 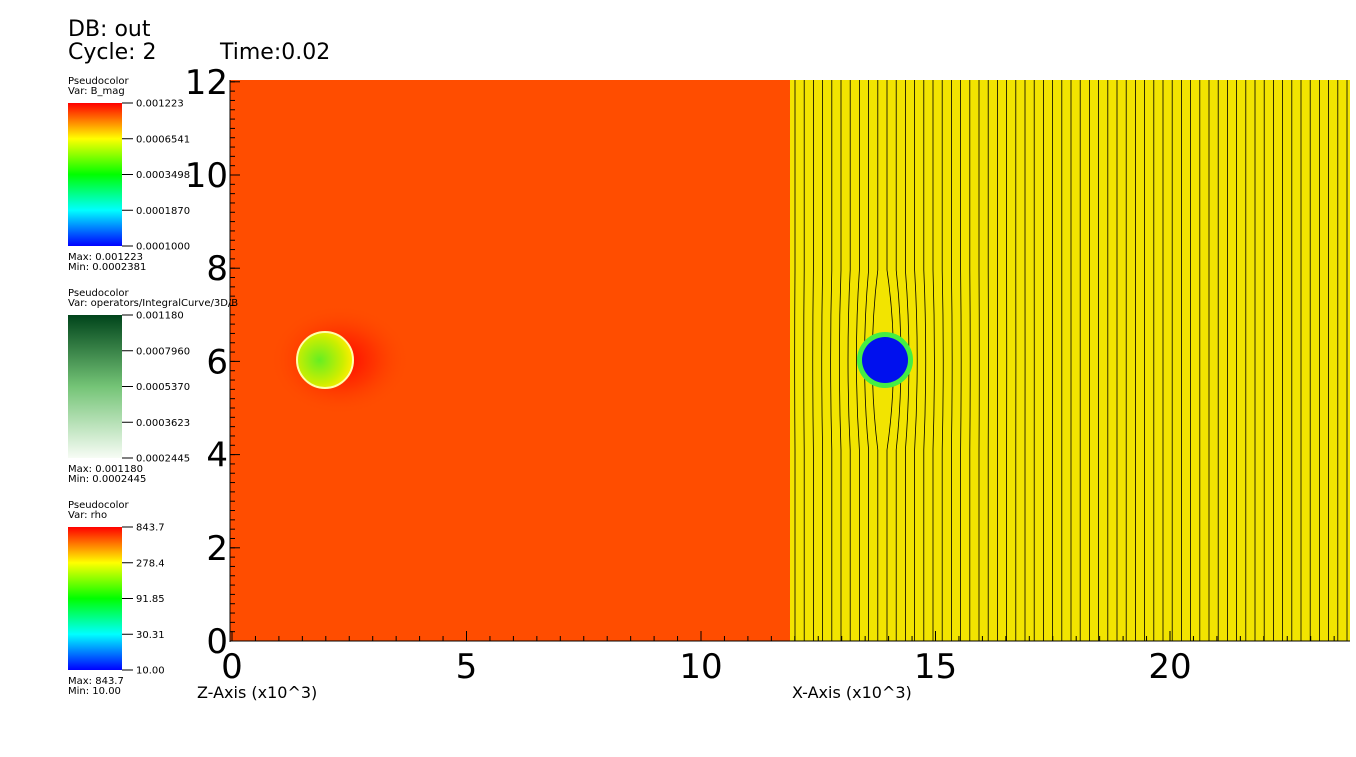 What do you see at coordinates (163, 351) in the screenshot?
I see `colorbar-label: 0.0007960` at bounding box center [163, 351].